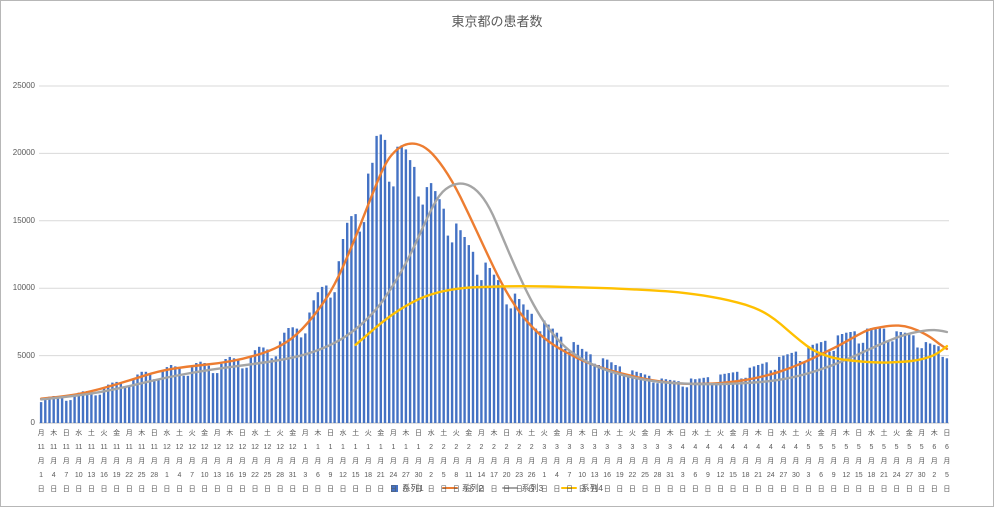  I want to click on x-tick-label: 金 12 月 10 日, so click(204, 461).